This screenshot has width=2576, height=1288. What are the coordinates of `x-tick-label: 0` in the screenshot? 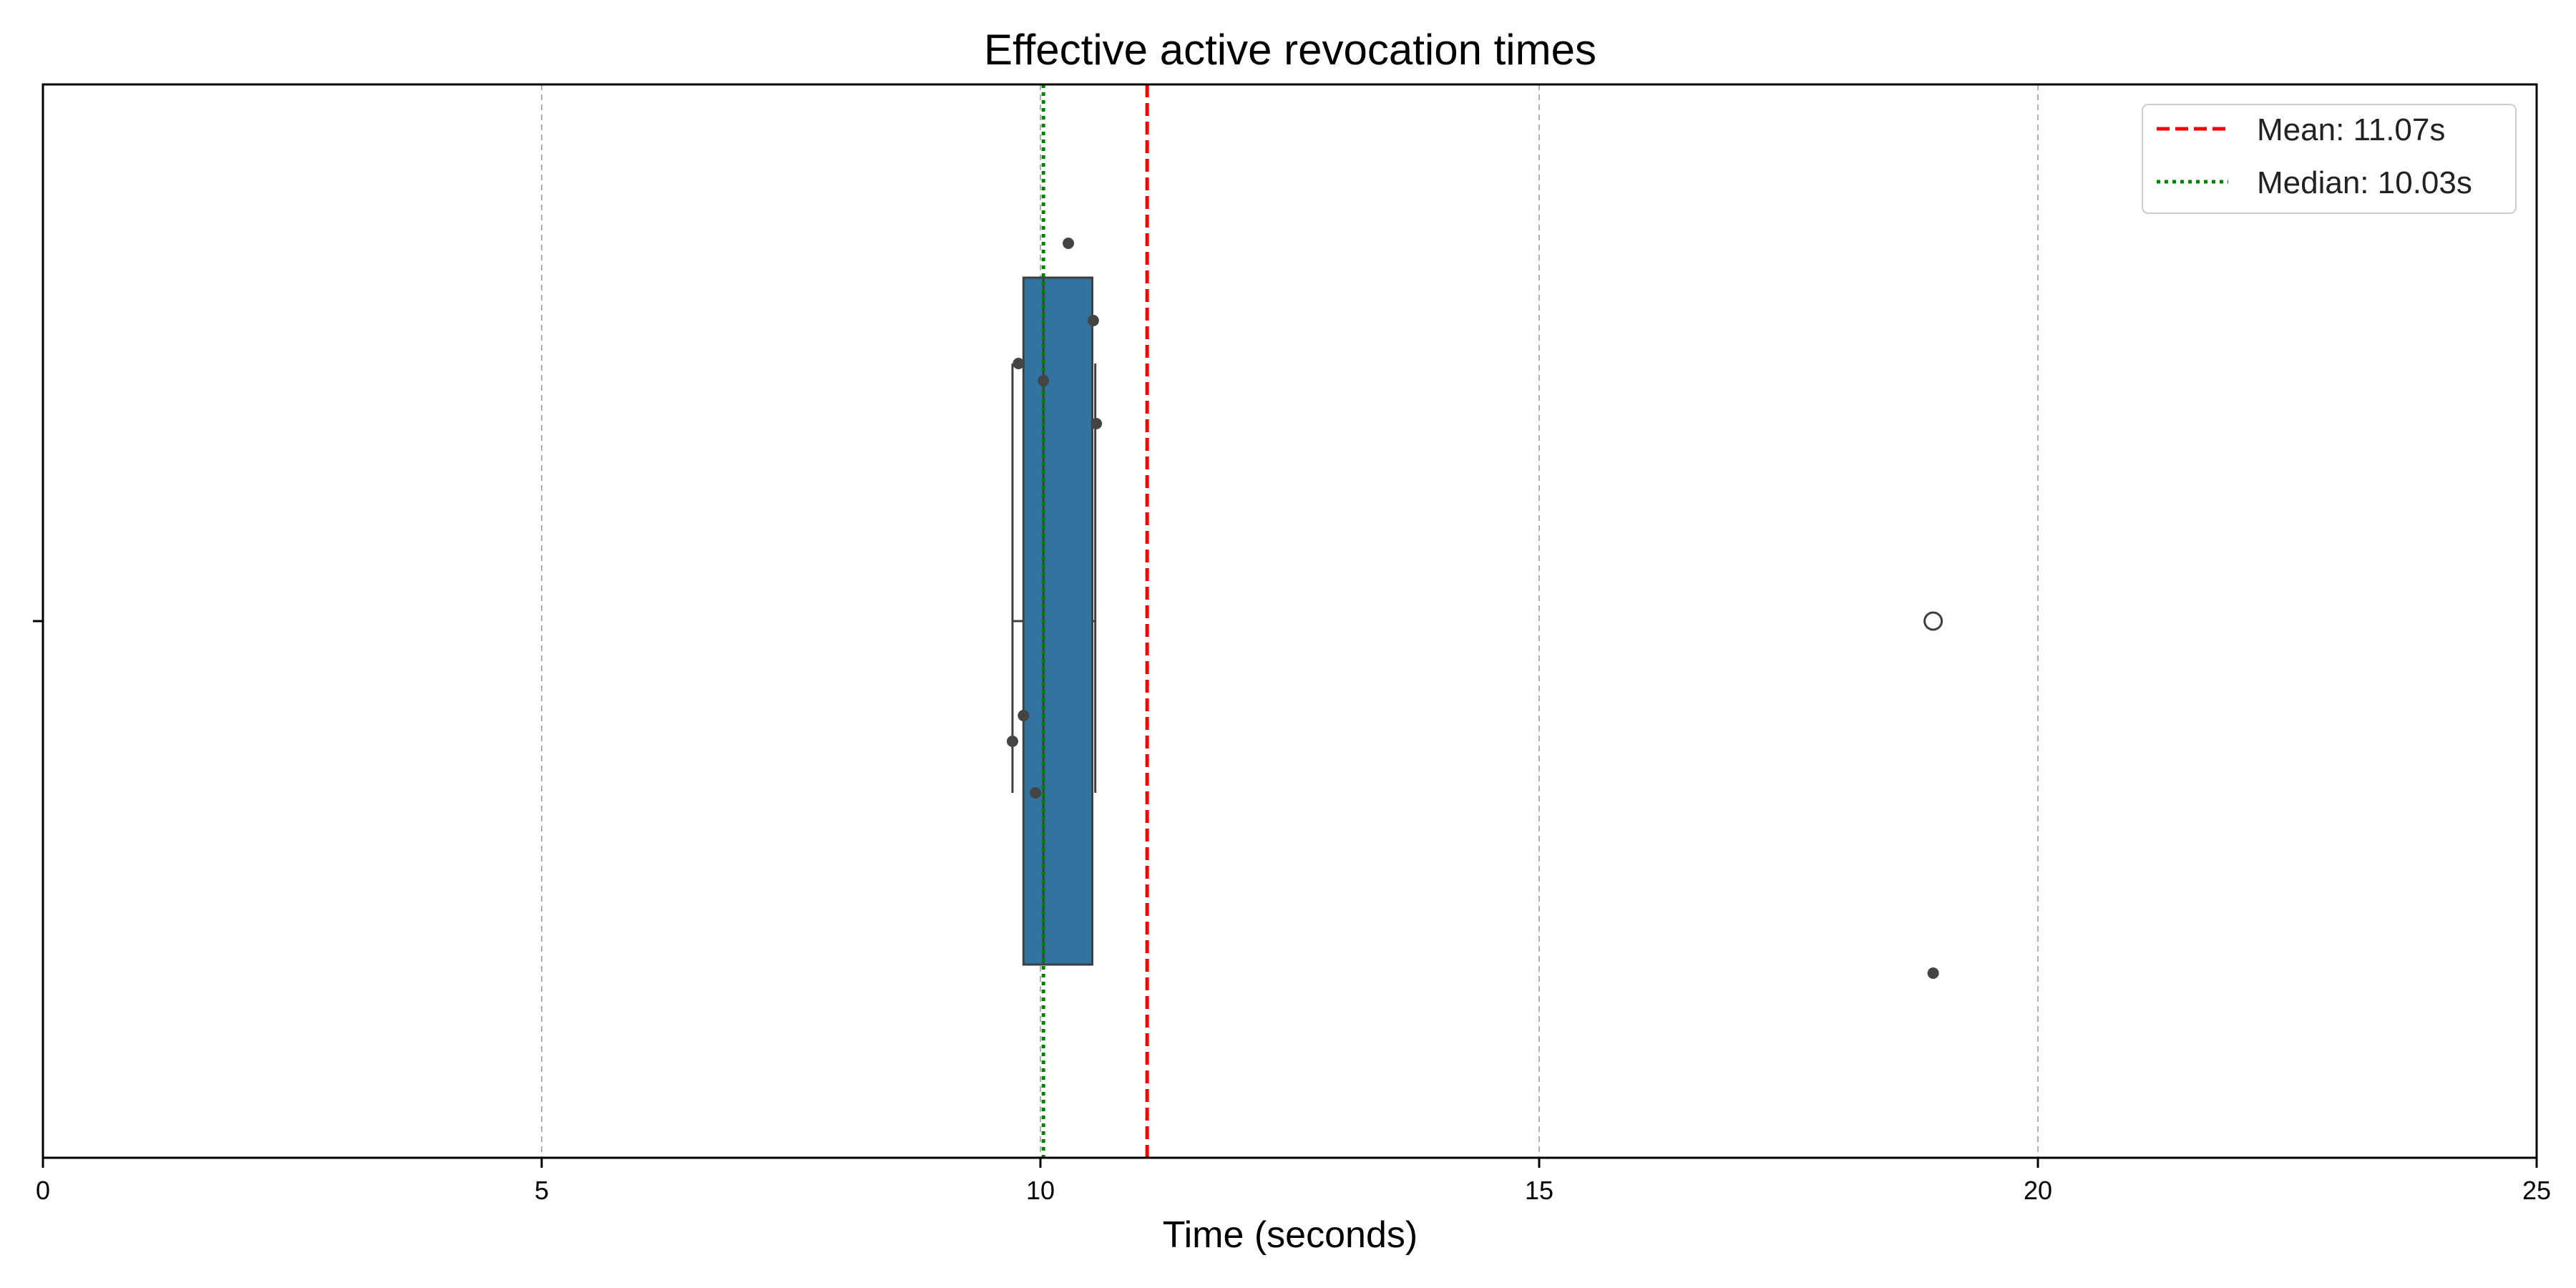 It's located at (43, 1190).